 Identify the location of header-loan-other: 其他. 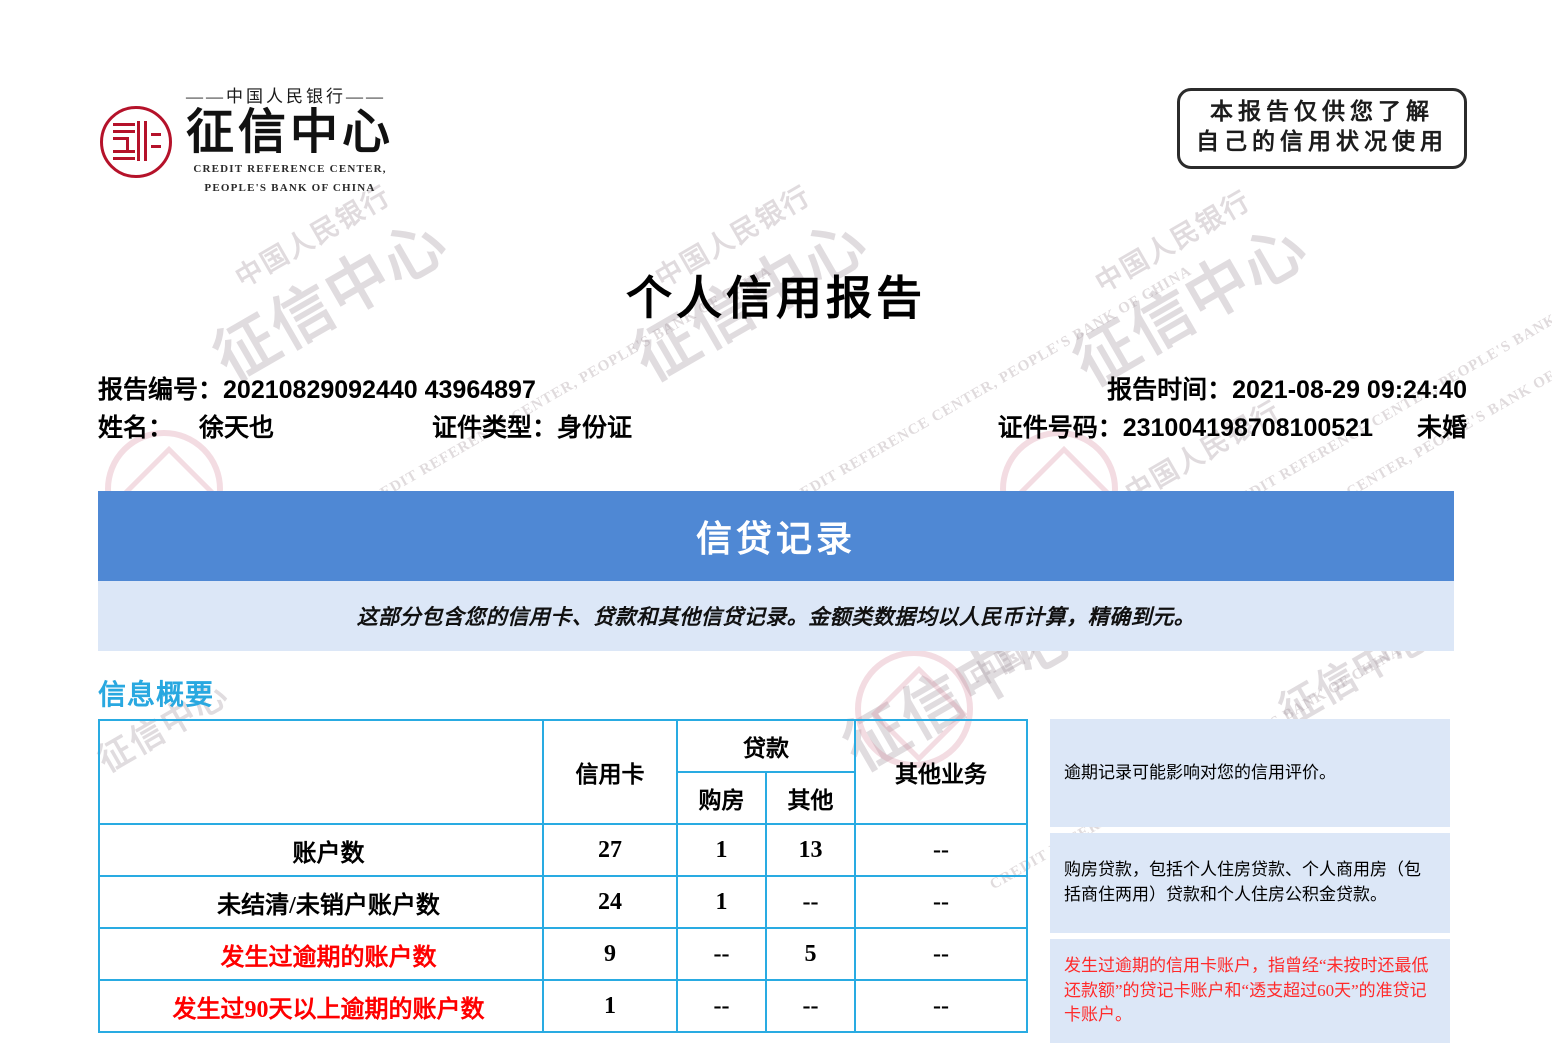
(810, 798).